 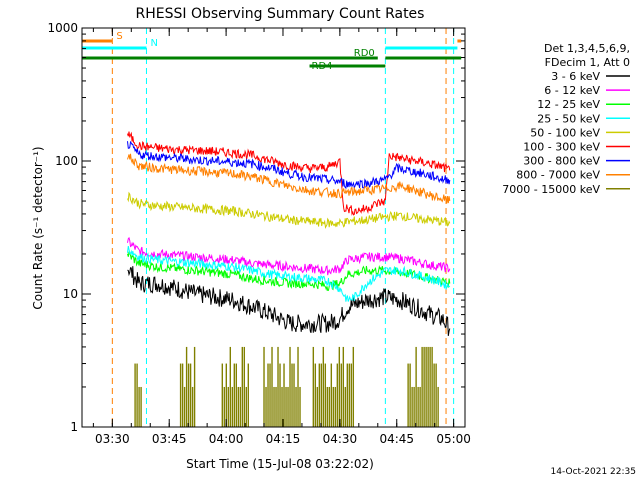 What do you see at coordinates (575, 76) in the screenshot?
I see `legend-label-0: 3 - 6 keV` at bounding box center [575, 76].